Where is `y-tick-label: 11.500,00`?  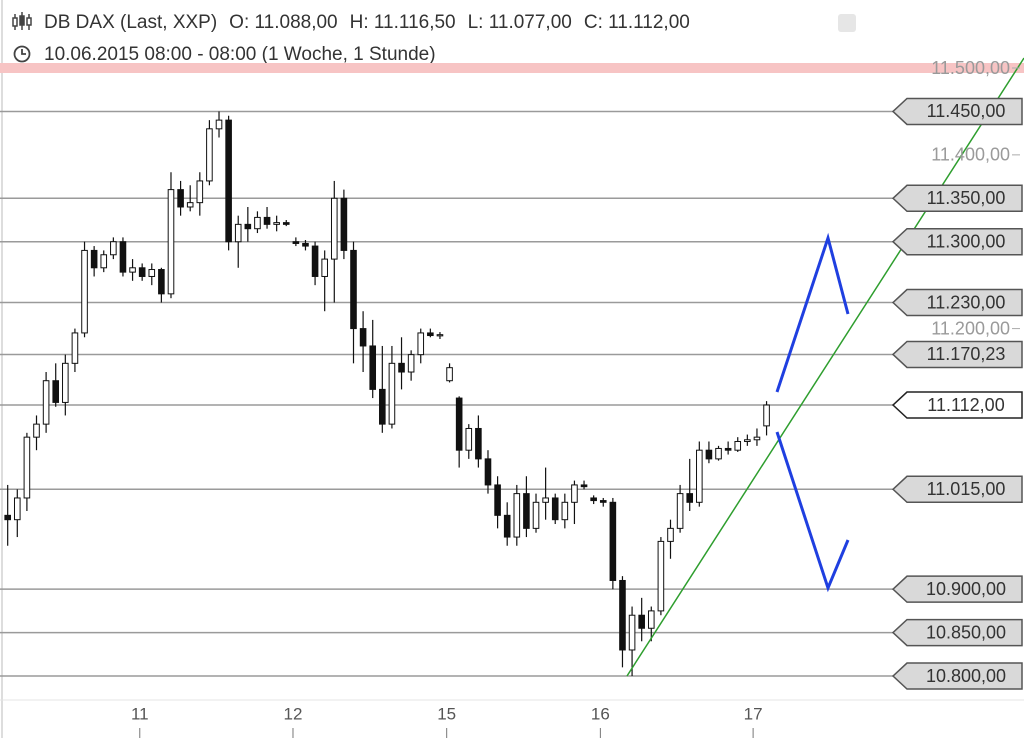 y-tick-label: 11.500,00 is located at coordinates (970, 68).